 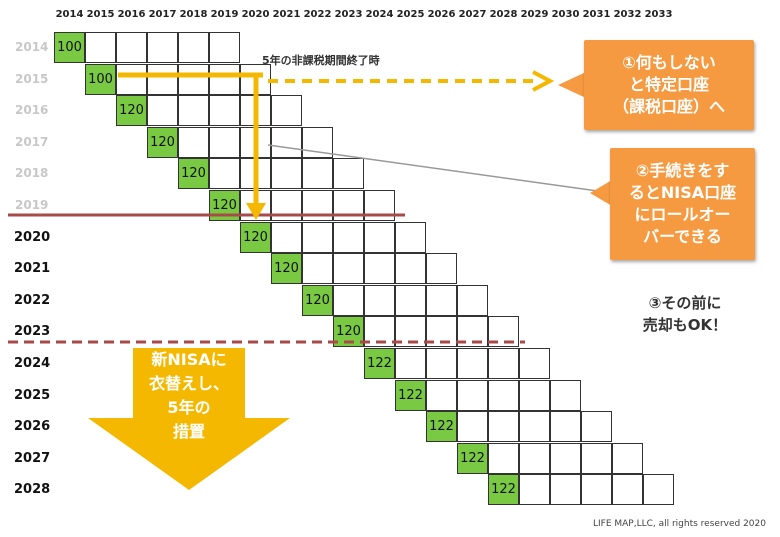 I want to click on column-header: 2029, so click(x=534, y=14).